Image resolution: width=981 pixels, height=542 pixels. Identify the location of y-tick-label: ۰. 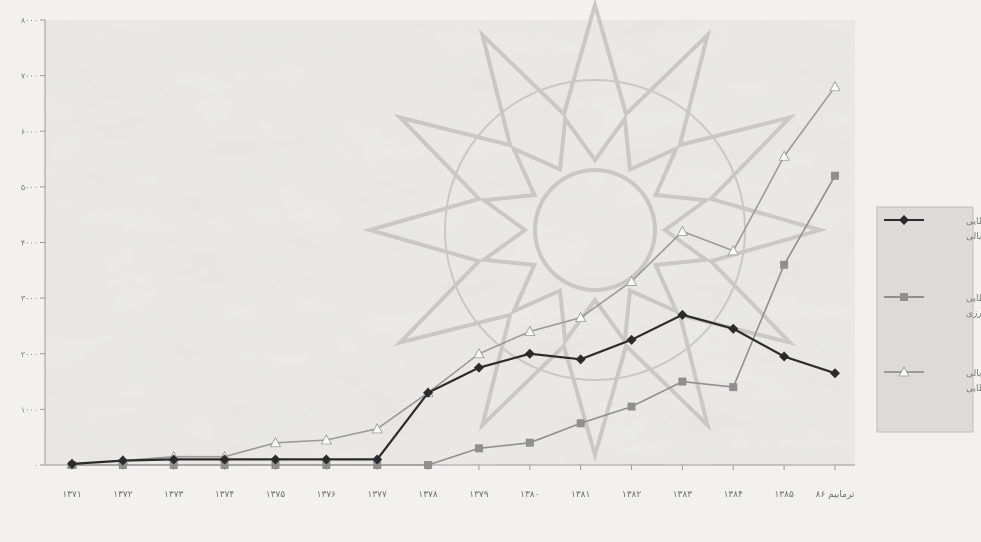
(36, 465).